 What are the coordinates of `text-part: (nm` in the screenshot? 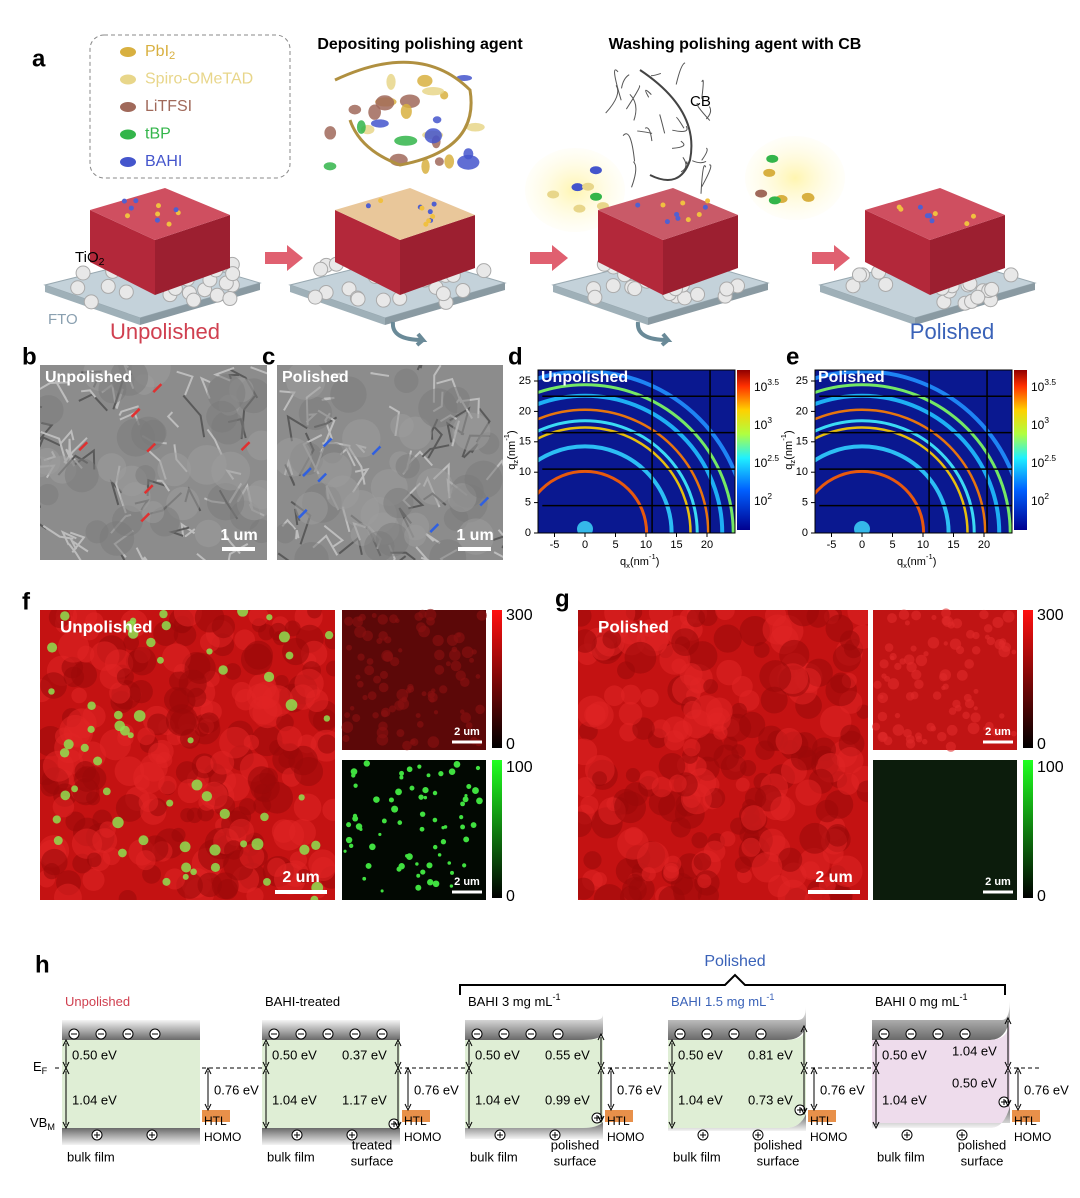 It's located at (916, 562).